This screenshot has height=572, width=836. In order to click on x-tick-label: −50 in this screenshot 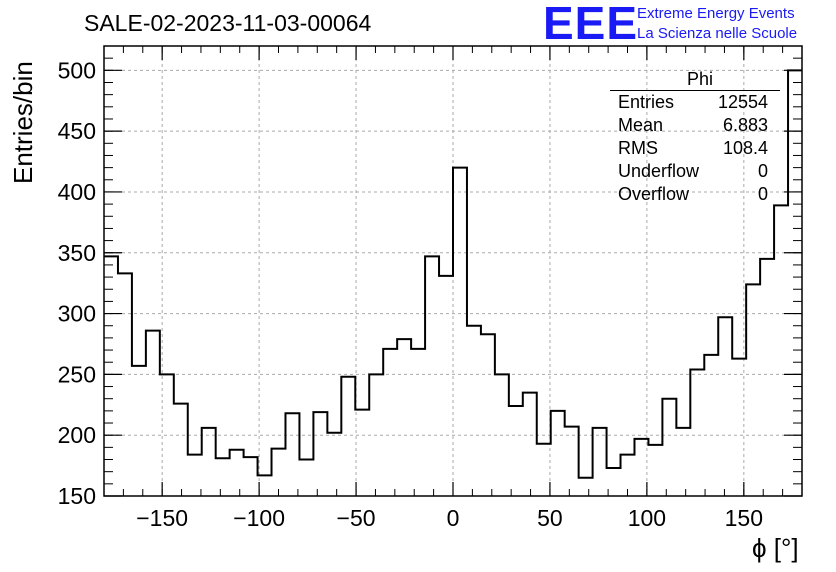, I will do `click(356, 518)`.